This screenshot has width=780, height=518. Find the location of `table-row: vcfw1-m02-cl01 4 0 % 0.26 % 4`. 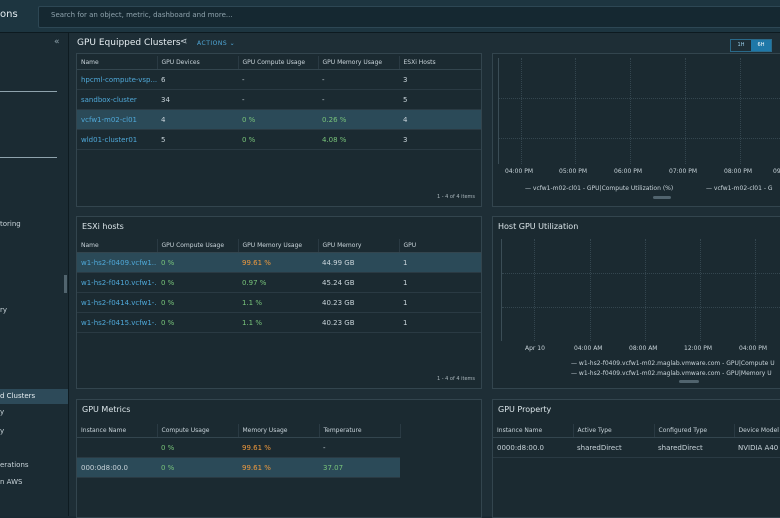

table-row: vcfw1-m02-cl01 4 0 % 0.26 % 4 is located at coordinates (279, 119).